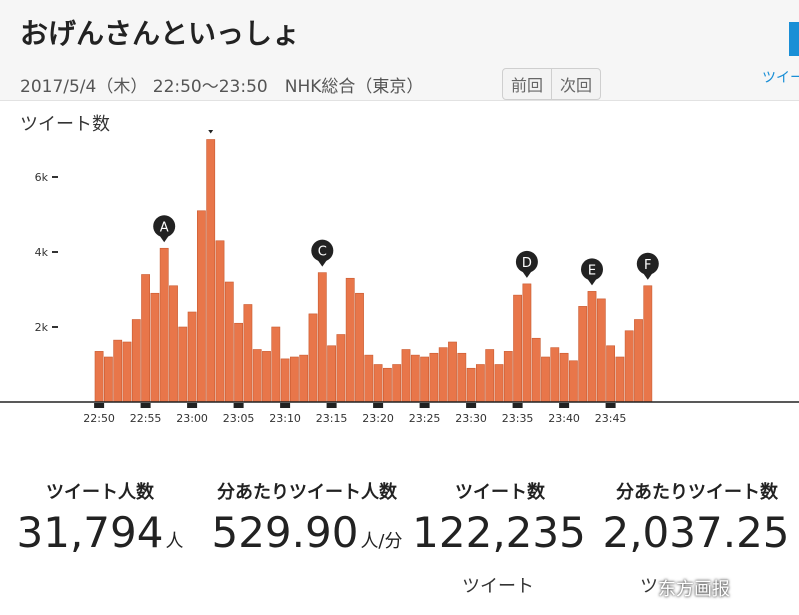 This screenshot has width=799, height=615. I want to click on tweets-per-minute-unit-label: ツ, so click(649, 586).